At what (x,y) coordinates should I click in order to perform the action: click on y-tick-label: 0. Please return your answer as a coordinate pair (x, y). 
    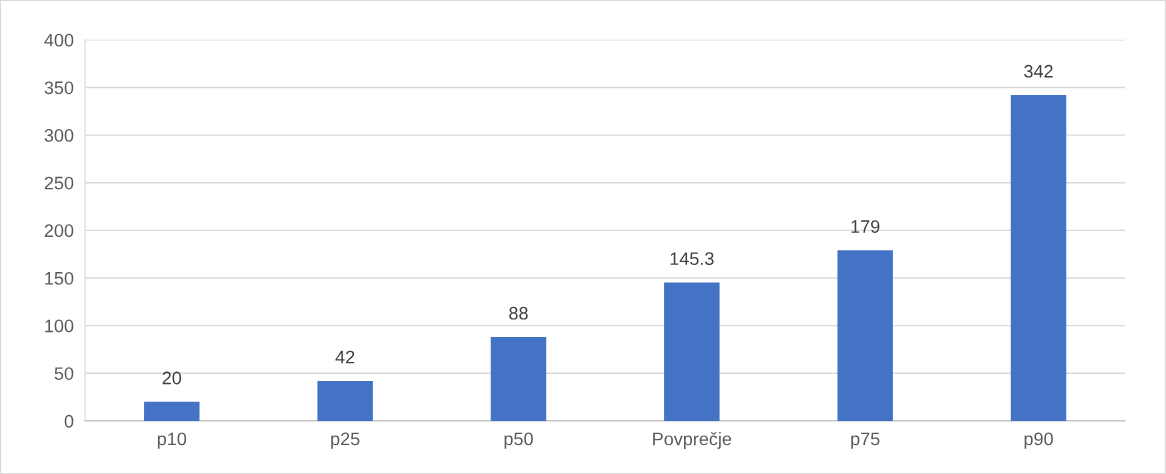
    Looking at the image, I should click on (69, 421).